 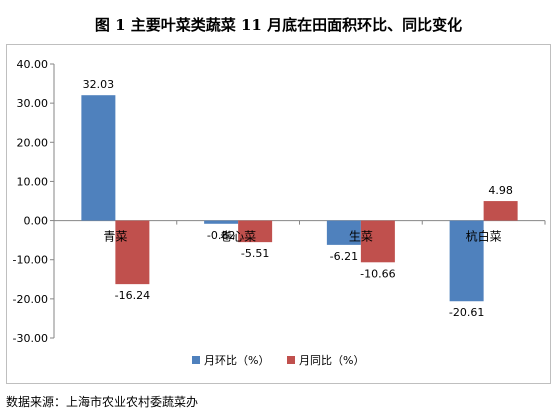 I want to click on data-label: -6.21, so click(x=344, y=256).